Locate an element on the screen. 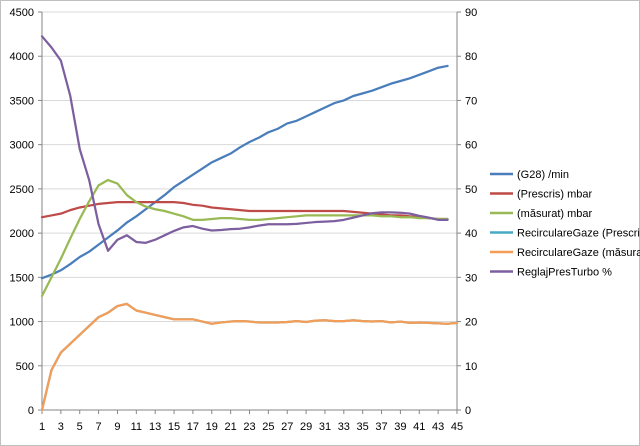 The height and width of the screenshot is (446, 640). y-left-tick-label: 1000 is located at coordinates (22, 323).